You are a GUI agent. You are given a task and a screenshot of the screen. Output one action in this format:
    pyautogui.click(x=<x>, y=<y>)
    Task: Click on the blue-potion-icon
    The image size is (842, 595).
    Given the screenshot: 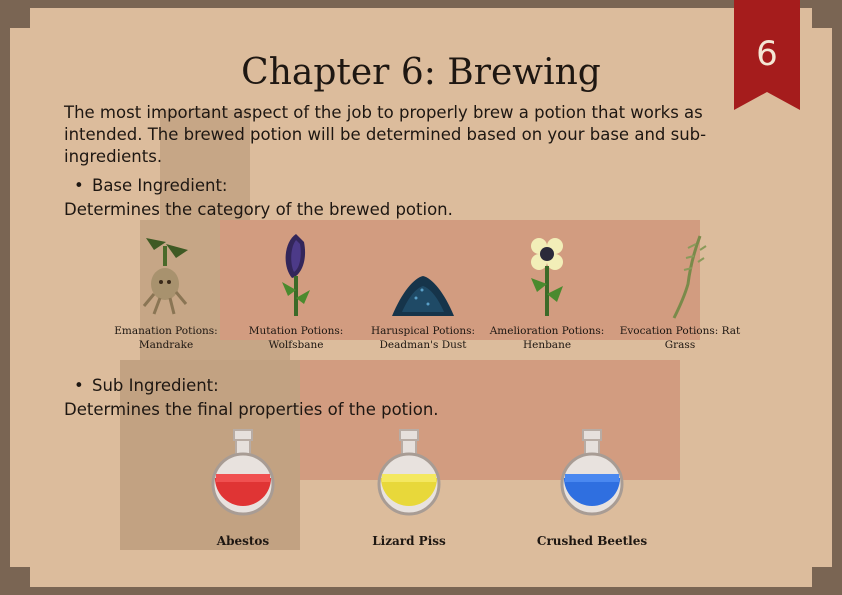 What is the action you would take?
    pyautogui.click(x=592, y=472)
    